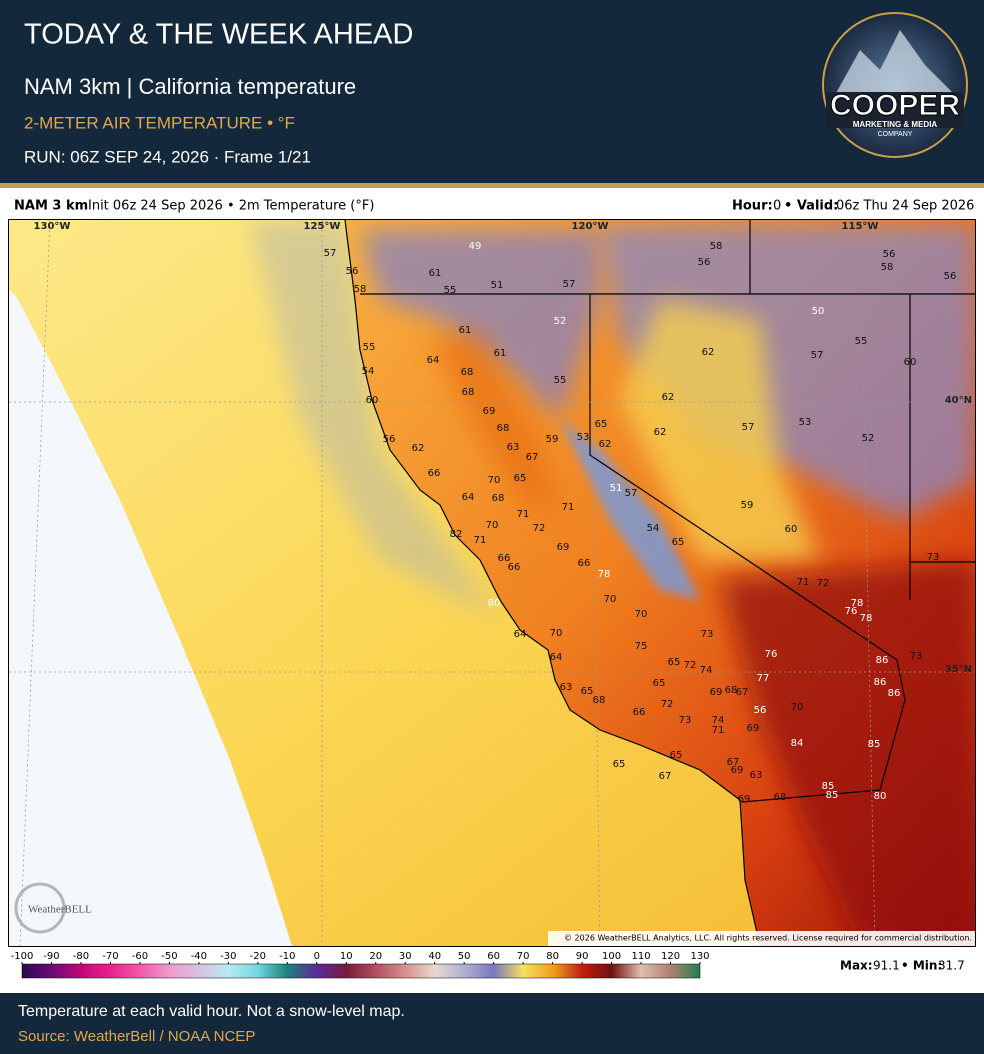 This screenshot has height=1054, width=984. What do you see at coordinates (611, 956) in the screenshot?
I see `colorbar-tick-label: 100` at bounding box center [611, 956].